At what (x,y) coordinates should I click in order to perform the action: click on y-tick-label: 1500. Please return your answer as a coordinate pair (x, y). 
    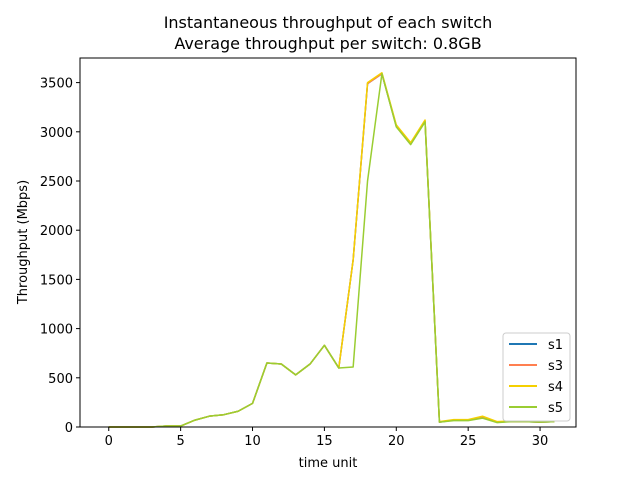
    Looking at the image, I should click on (56, 280).